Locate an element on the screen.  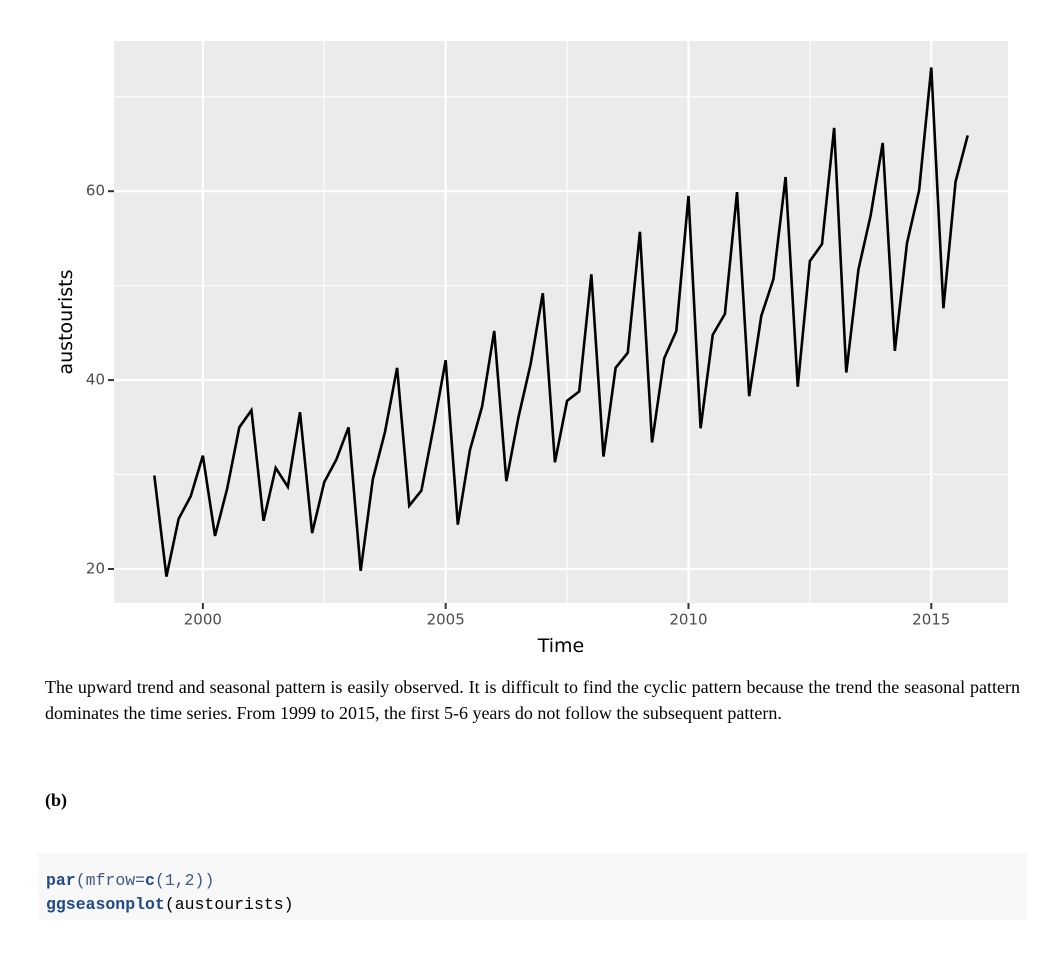
x-tick-label: 2015 is located at coordinates (931, 620).